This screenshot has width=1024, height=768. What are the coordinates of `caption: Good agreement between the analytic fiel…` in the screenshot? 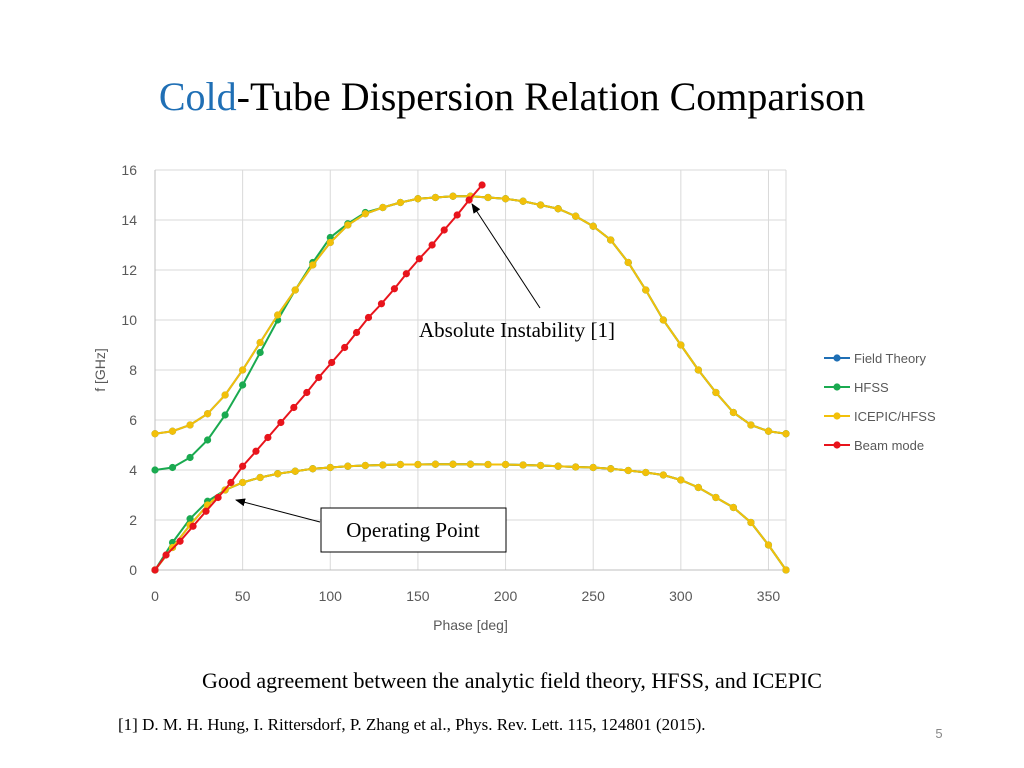 It's located at (512, 680).